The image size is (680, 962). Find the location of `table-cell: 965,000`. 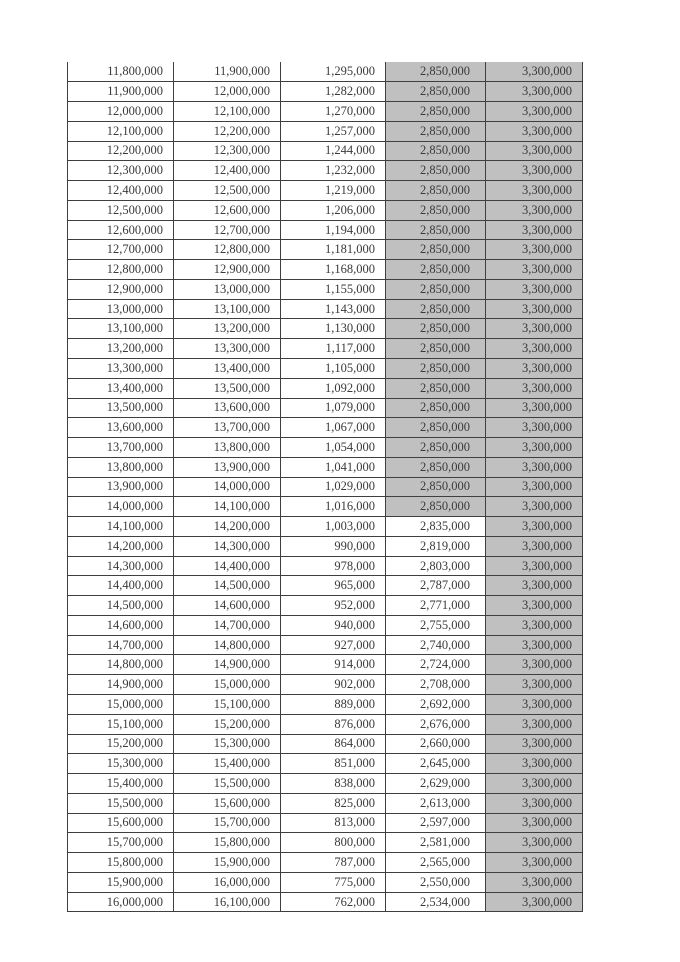

table-cell: 965,000 is located at coordinates (333, 586).